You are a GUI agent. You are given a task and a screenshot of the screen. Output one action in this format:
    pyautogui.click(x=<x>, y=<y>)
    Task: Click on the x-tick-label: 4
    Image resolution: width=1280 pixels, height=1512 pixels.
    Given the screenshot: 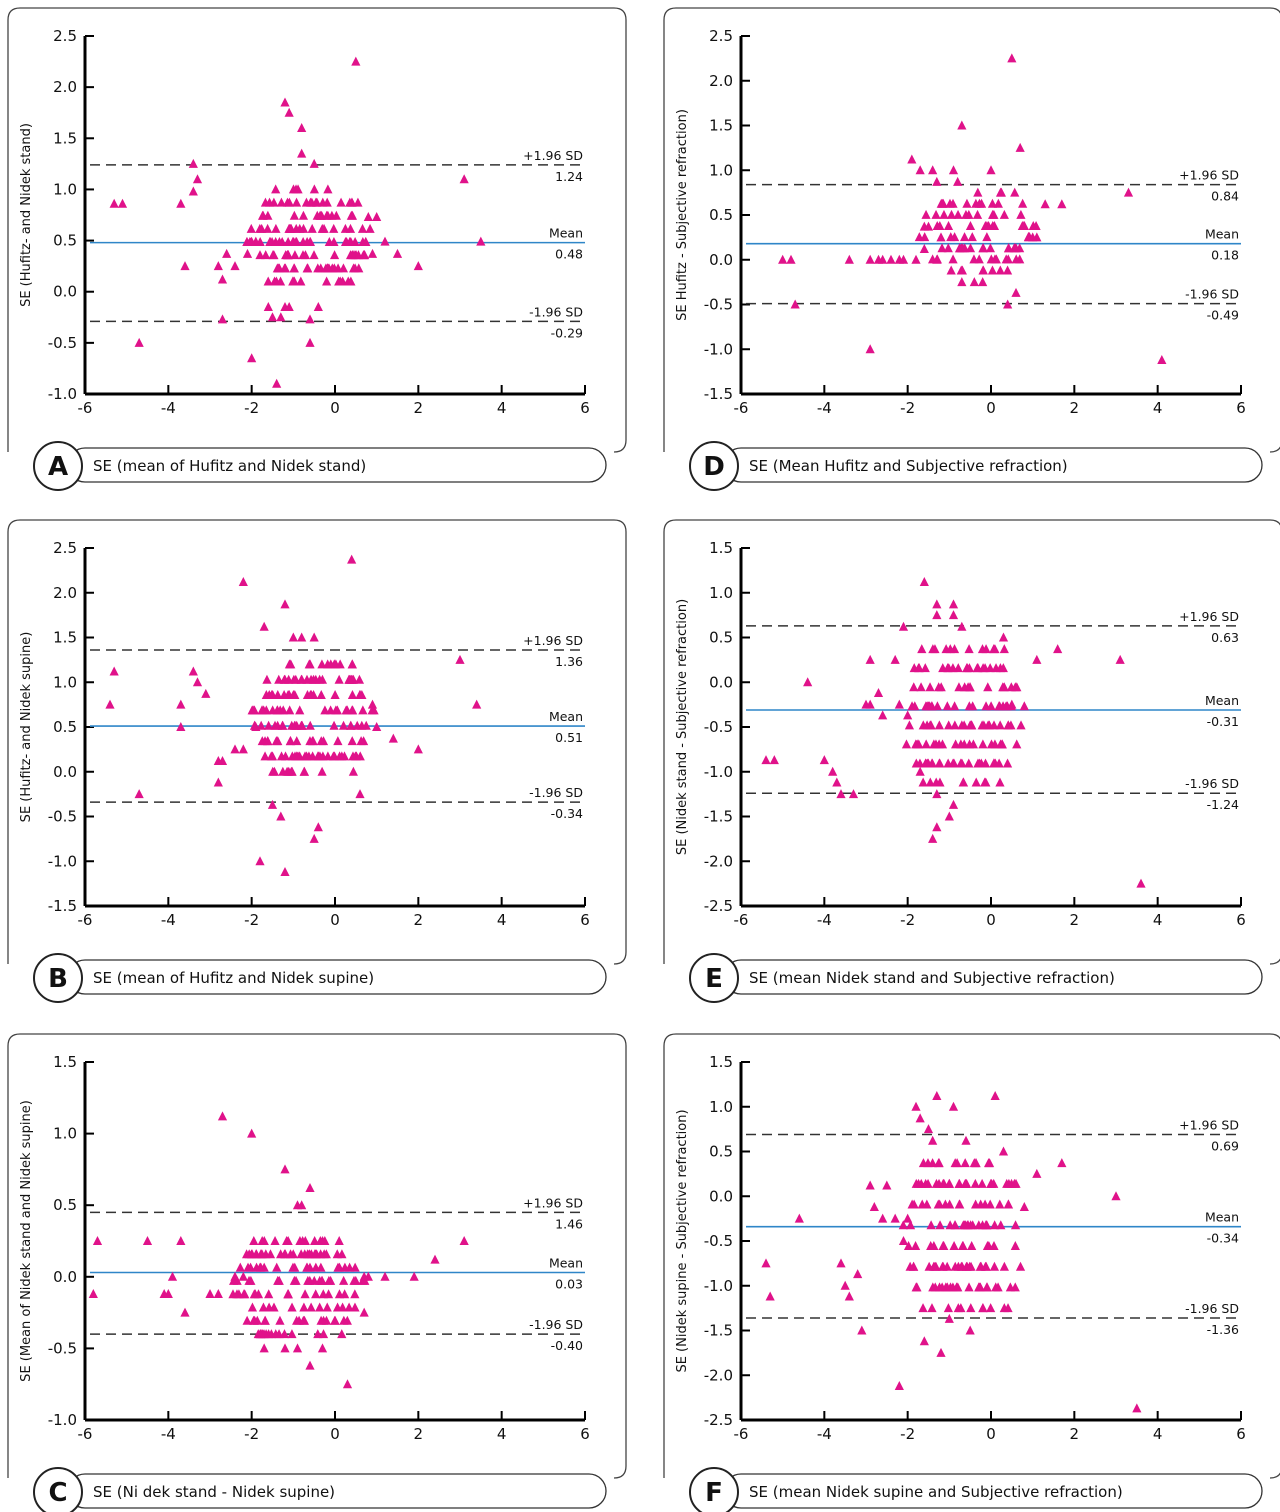 What is the action you would take?
    pyautogui.click(x=502, y=920)
    